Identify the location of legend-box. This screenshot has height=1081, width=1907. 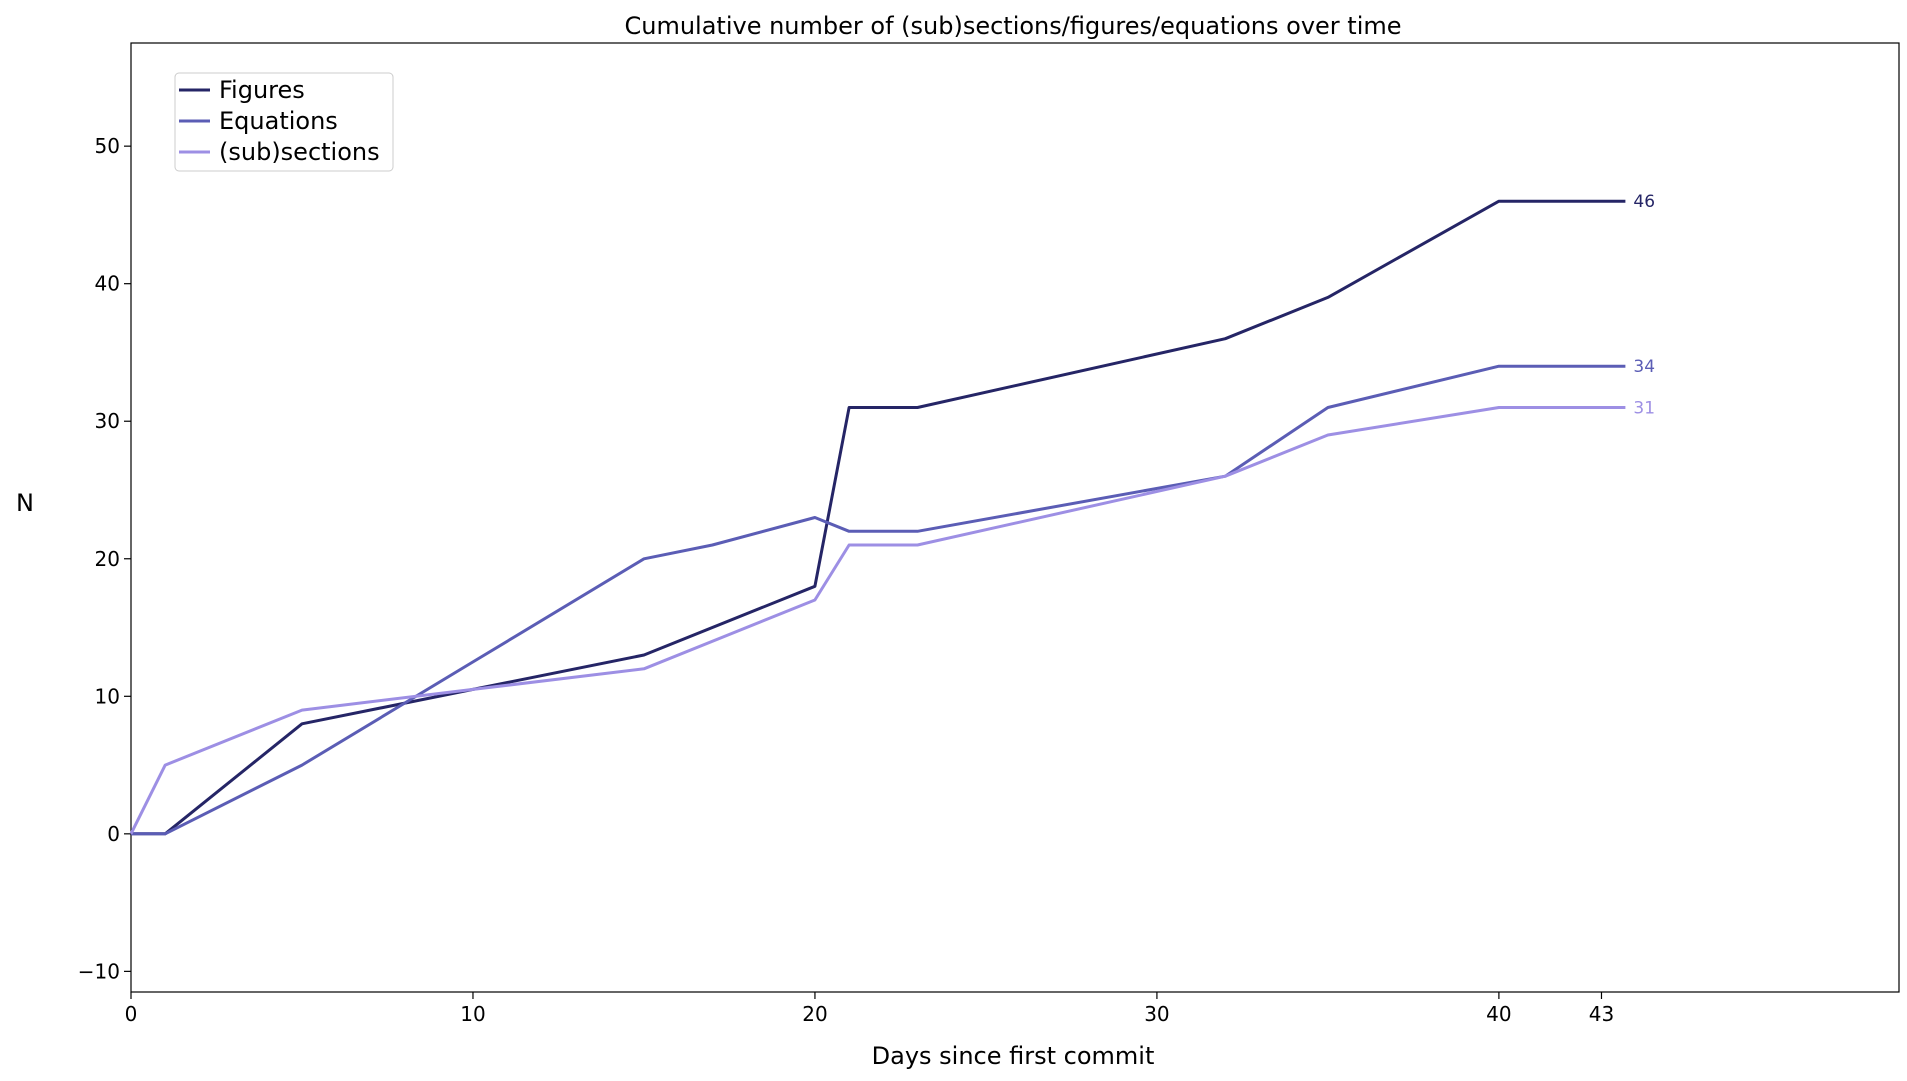
(284, 122).